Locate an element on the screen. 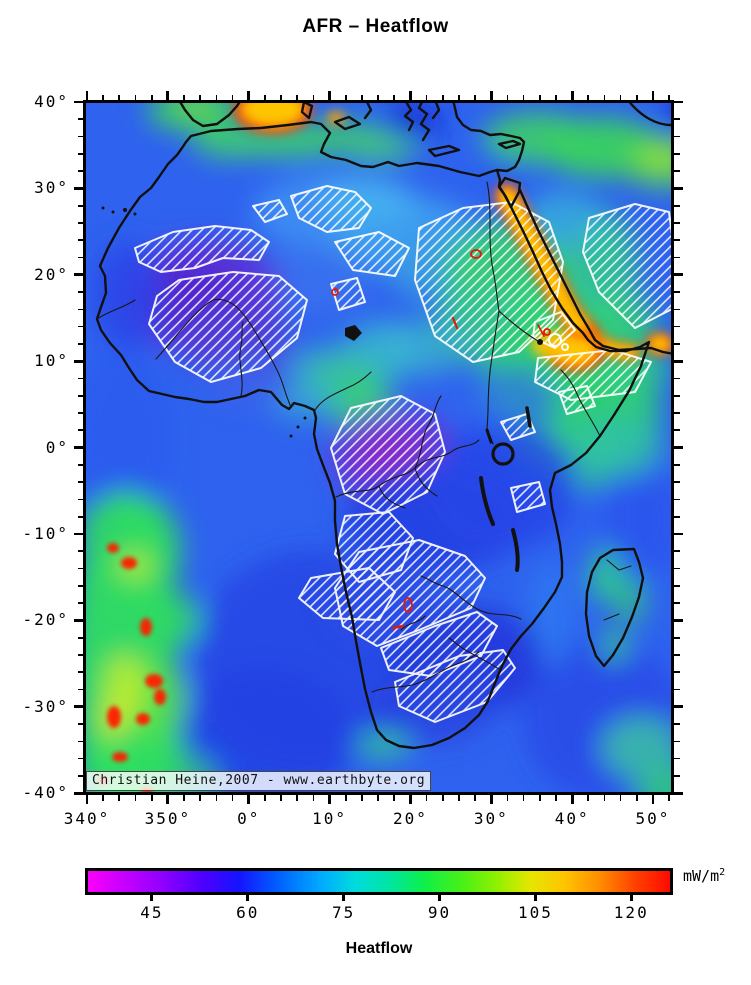 The height and width of the screenshot is (985, 751). x-axis-tick-label: 50° is located at coordinates (653, 818).